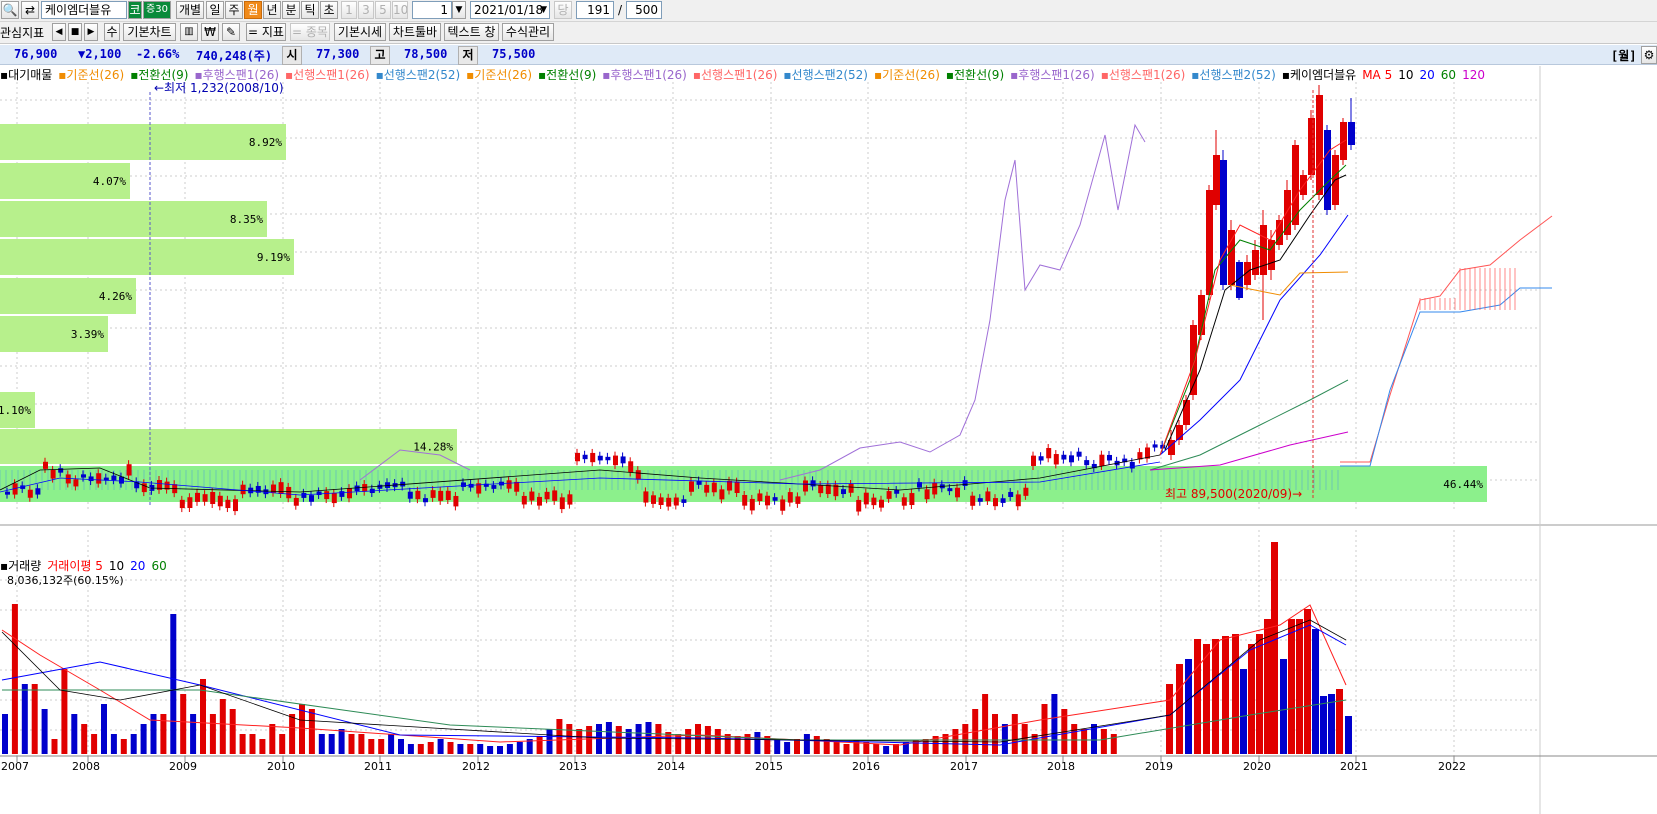 The width and height of the screenshot is (1657, 814). I want to click on current-price: 76,900, so click(36, 54).